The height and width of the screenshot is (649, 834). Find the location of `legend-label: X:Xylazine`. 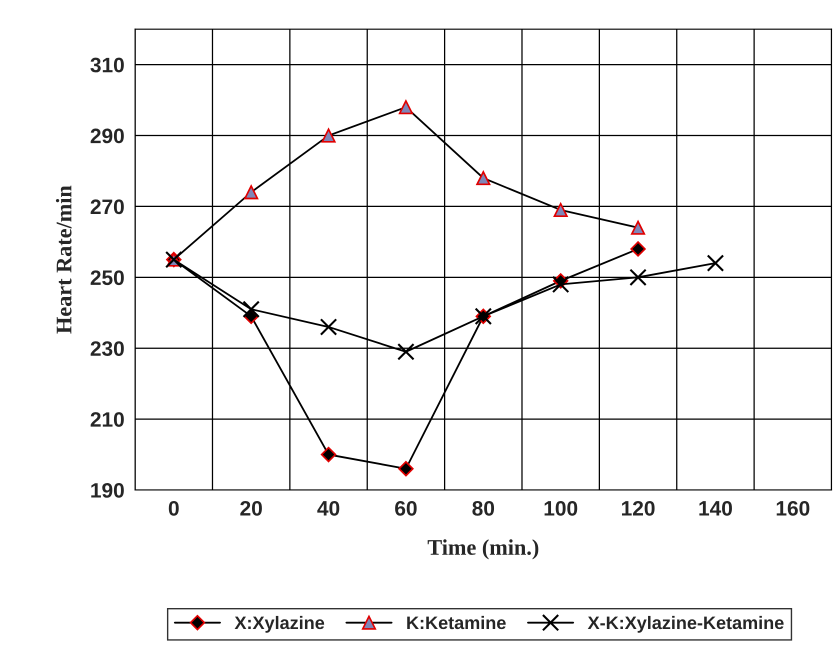

legend-label: X:Xylazine is located at coordinates (279, 624).